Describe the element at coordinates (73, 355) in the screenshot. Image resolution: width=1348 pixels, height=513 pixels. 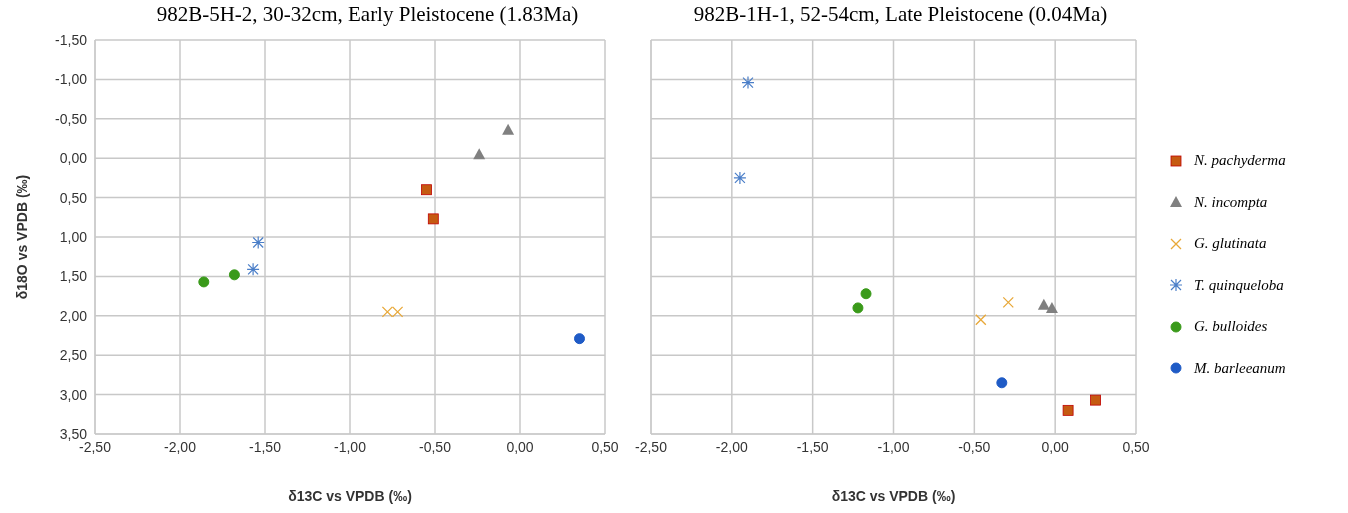
I see `y-tick-label: 2,50` at that location.